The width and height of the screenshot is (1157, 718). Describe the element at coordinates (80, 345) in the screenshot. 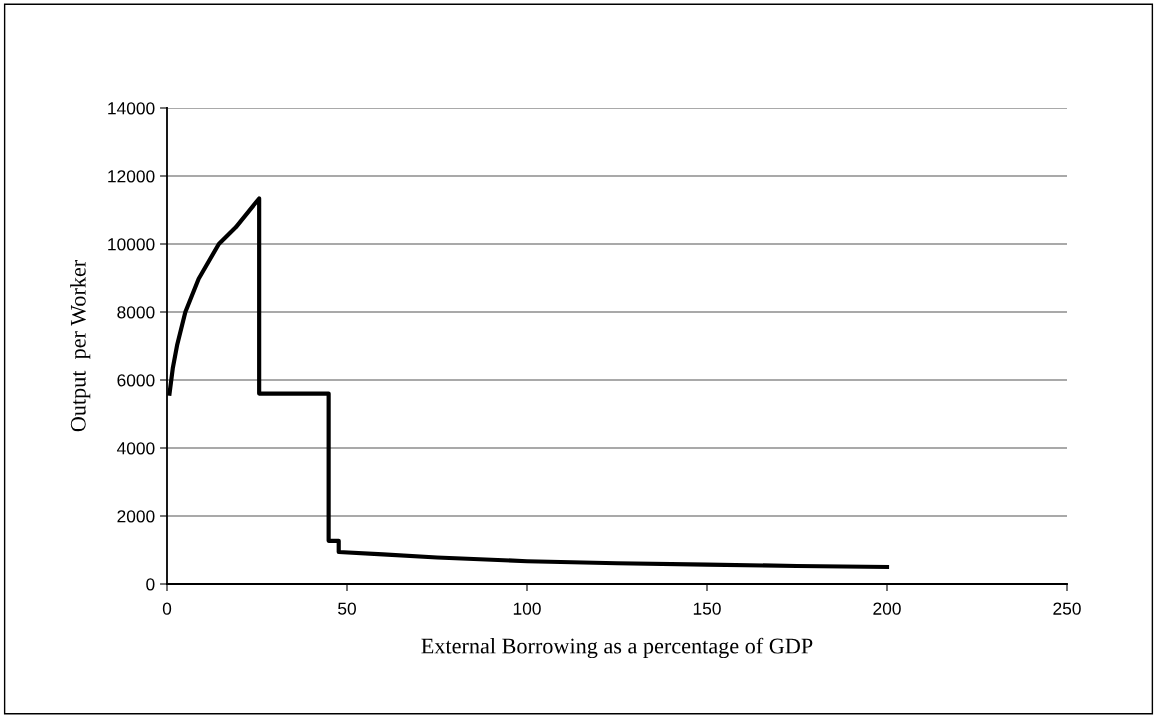

I see `y-axis-title: Output per Worker` at that location.